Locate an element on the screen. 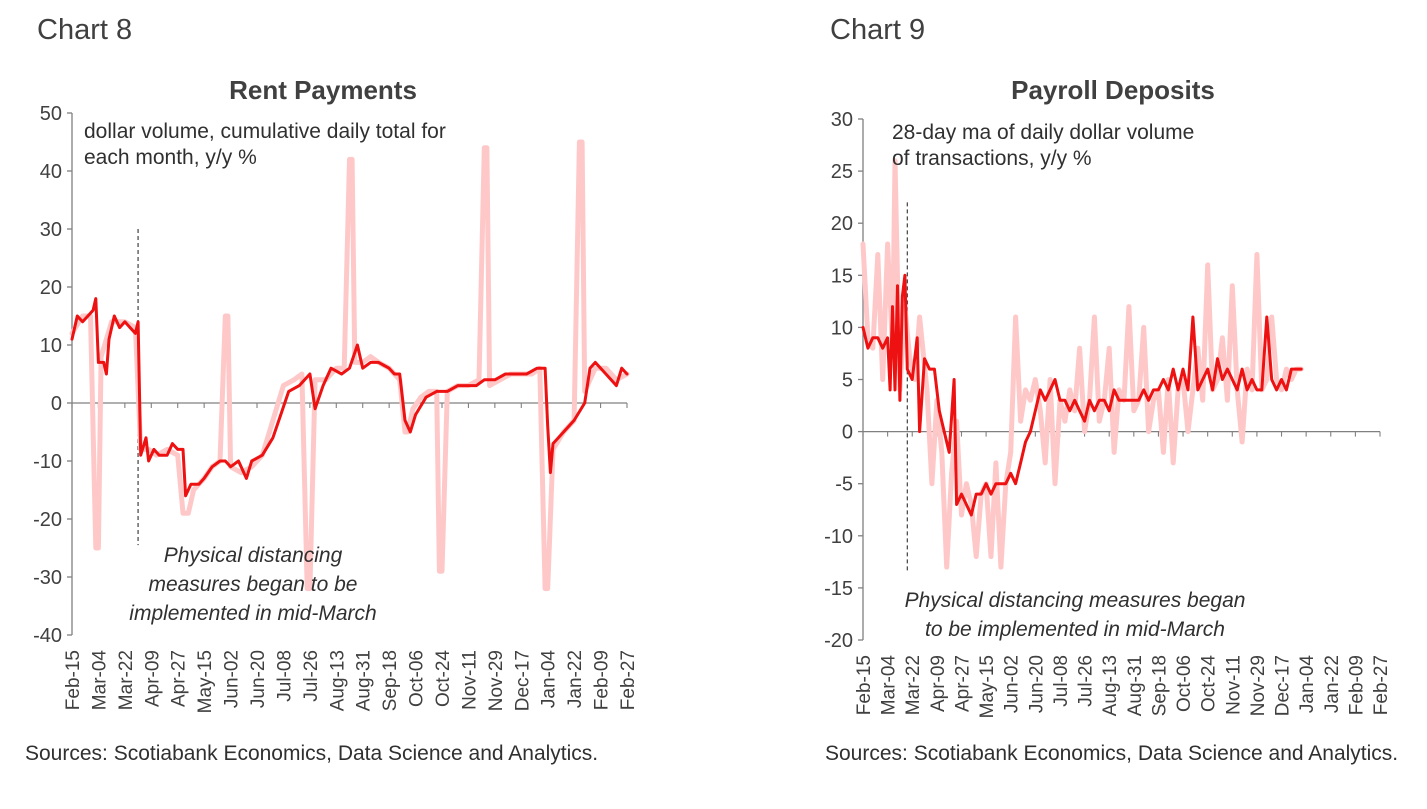 This screenshot has width=1427, height=809. y-tick-label: 50 is located at coordinates (51, 114).